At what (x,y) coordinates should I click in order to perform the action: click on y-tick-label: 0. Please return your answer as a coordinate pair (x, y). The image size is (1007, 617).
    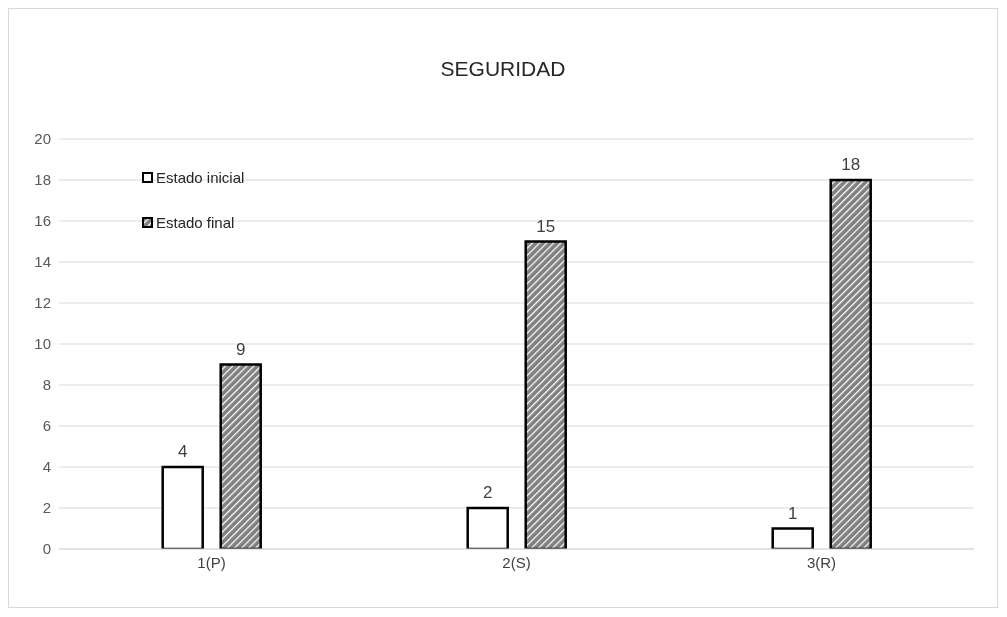
    Looking at the image, I should click on (46, 549).